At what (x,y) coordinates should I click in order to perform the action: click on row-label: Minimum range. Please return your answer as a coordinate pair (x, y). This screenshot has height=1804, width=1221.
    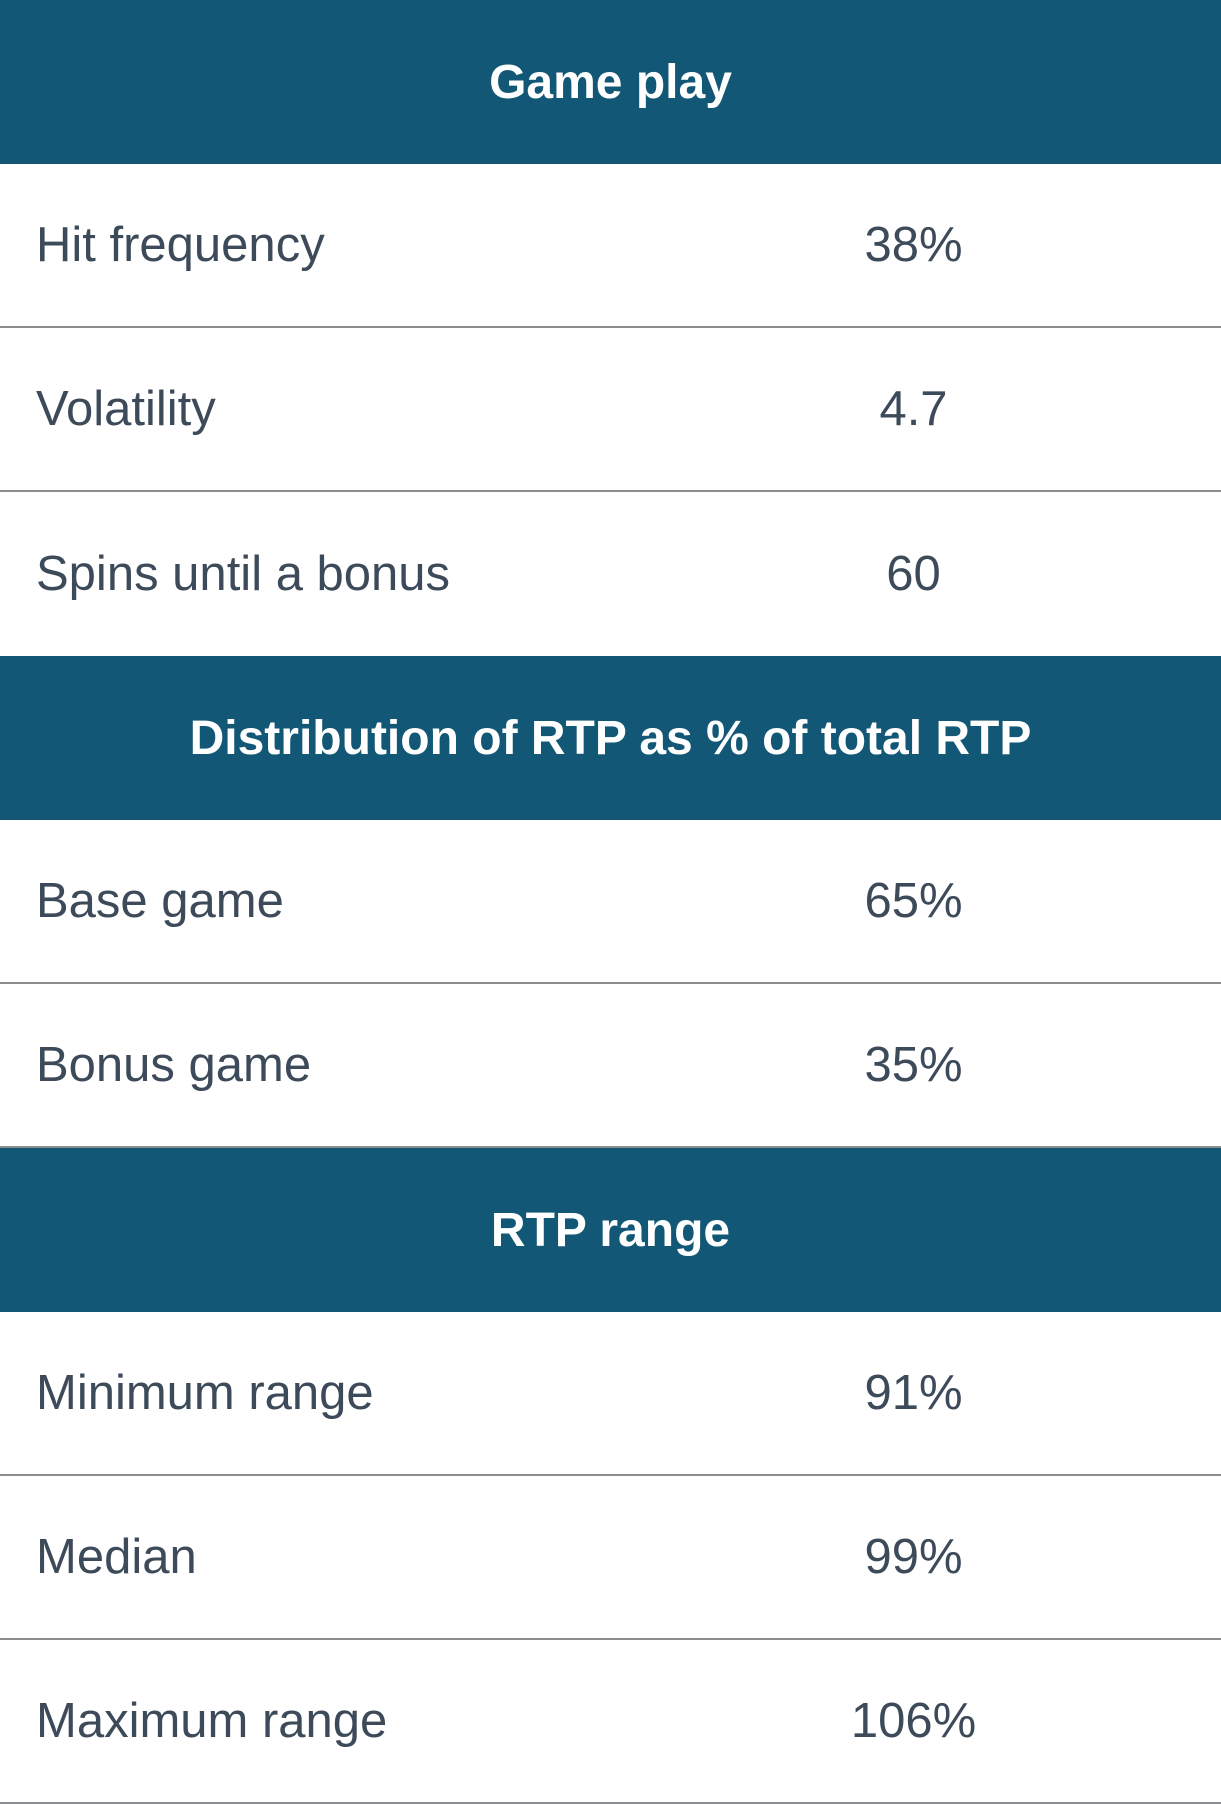
    Looking at the image, I should click on (205, 1393).